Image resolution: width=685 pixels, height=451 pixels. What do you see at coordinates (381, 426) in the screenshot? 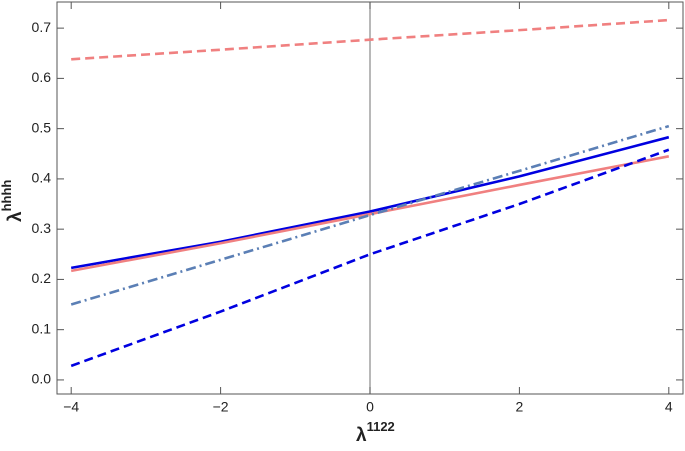
I see `x-axis-label-sup: 1122` at bounding box center [381, 426].